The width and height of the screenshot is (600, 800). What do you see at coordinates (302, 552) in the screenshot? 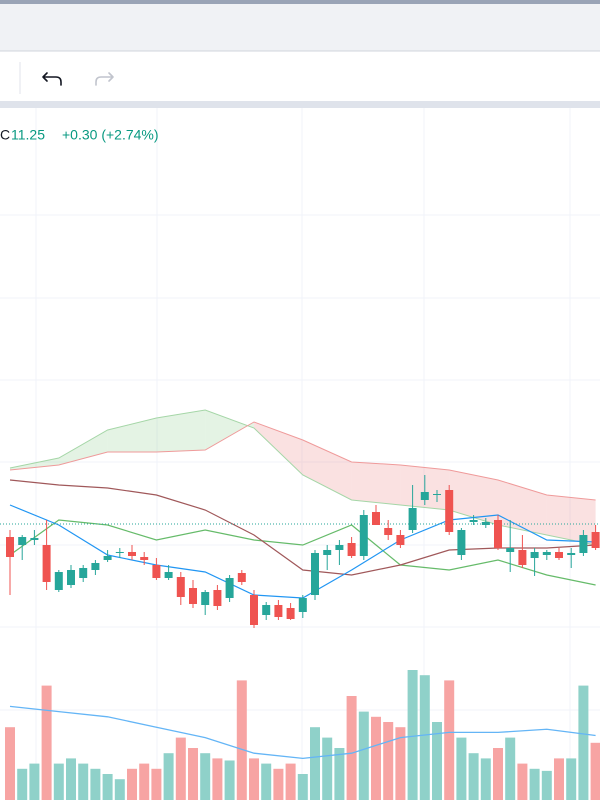
I see `lagging-line` at bounding box center [302, 552].